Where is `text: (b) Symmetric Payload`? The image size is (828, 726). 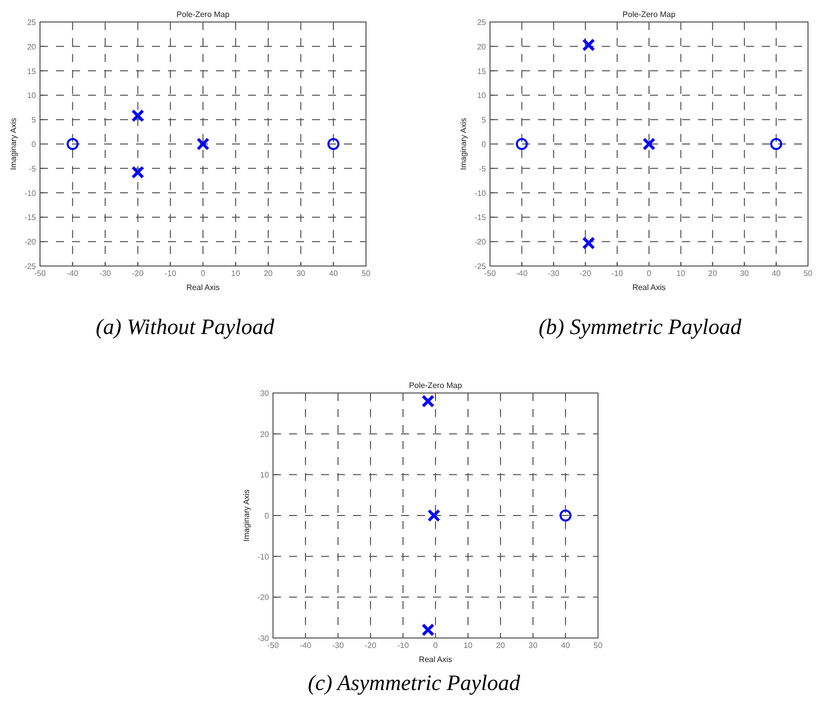
text: (b) Symmetric Payload is located at coordinates (640, 326).